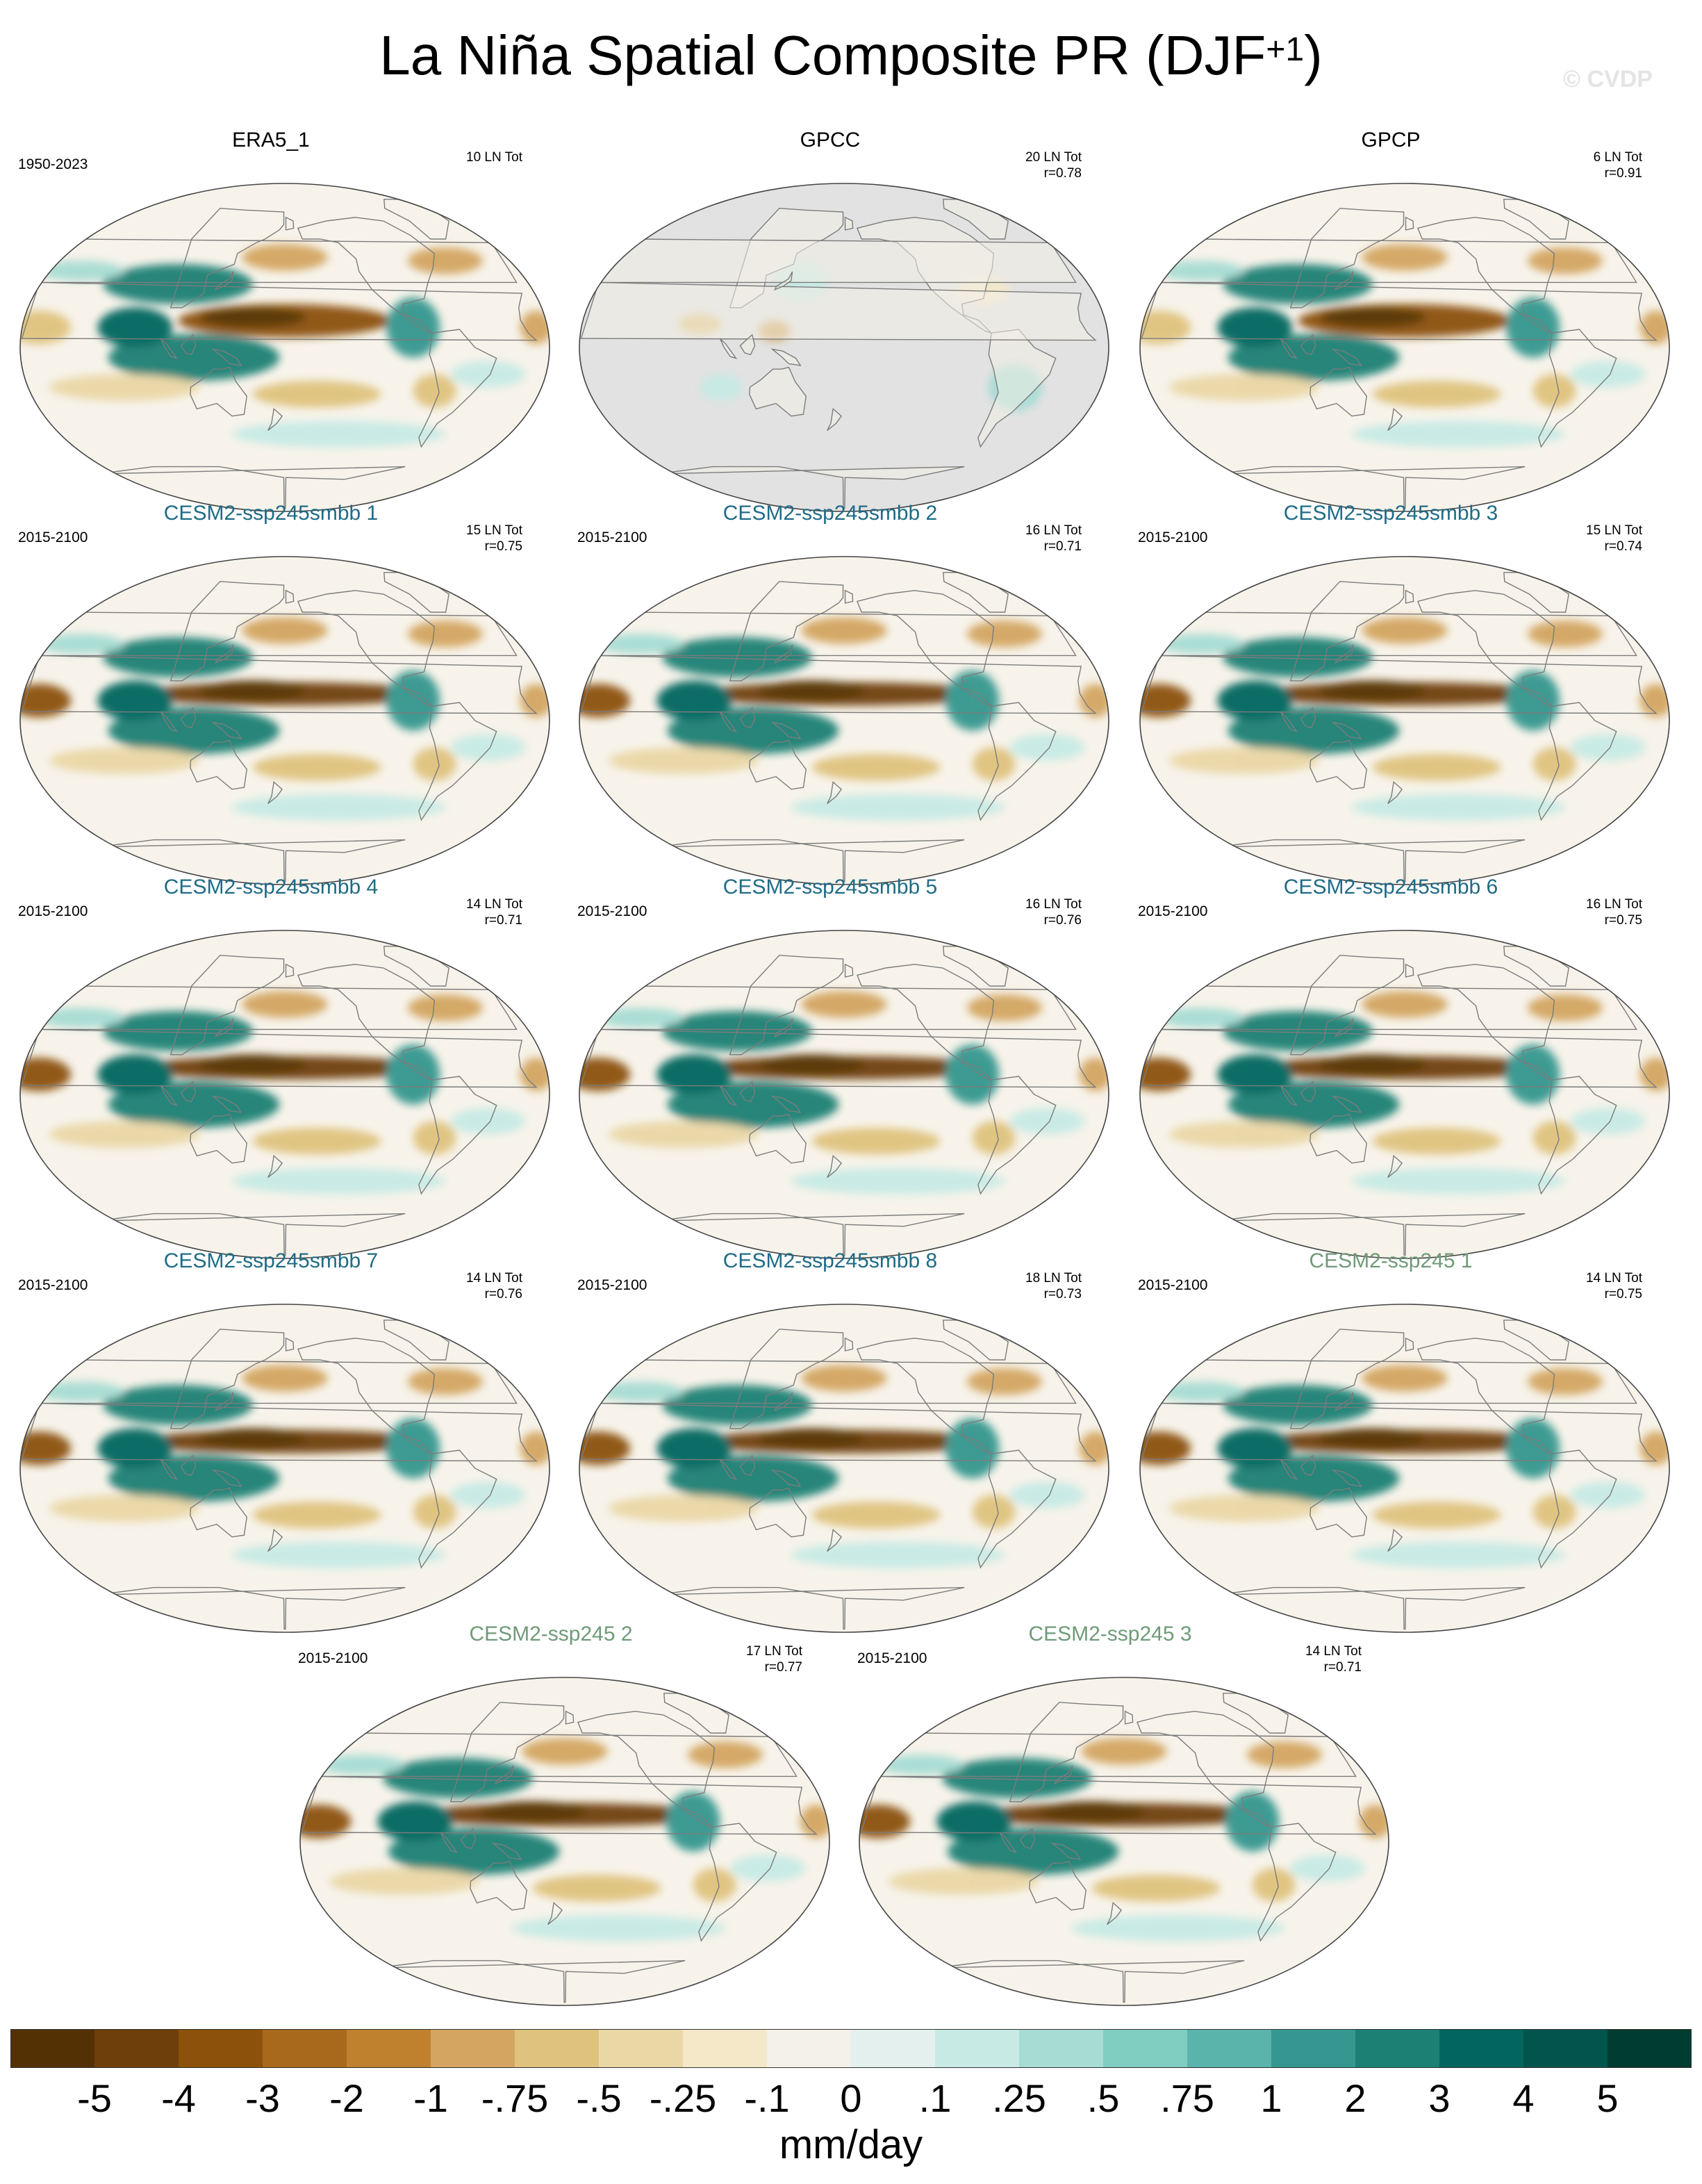 The image size is (1702, 2184). I want to click on panel-stats: 16 LN Tot r=0.76, so click(1053, 912).